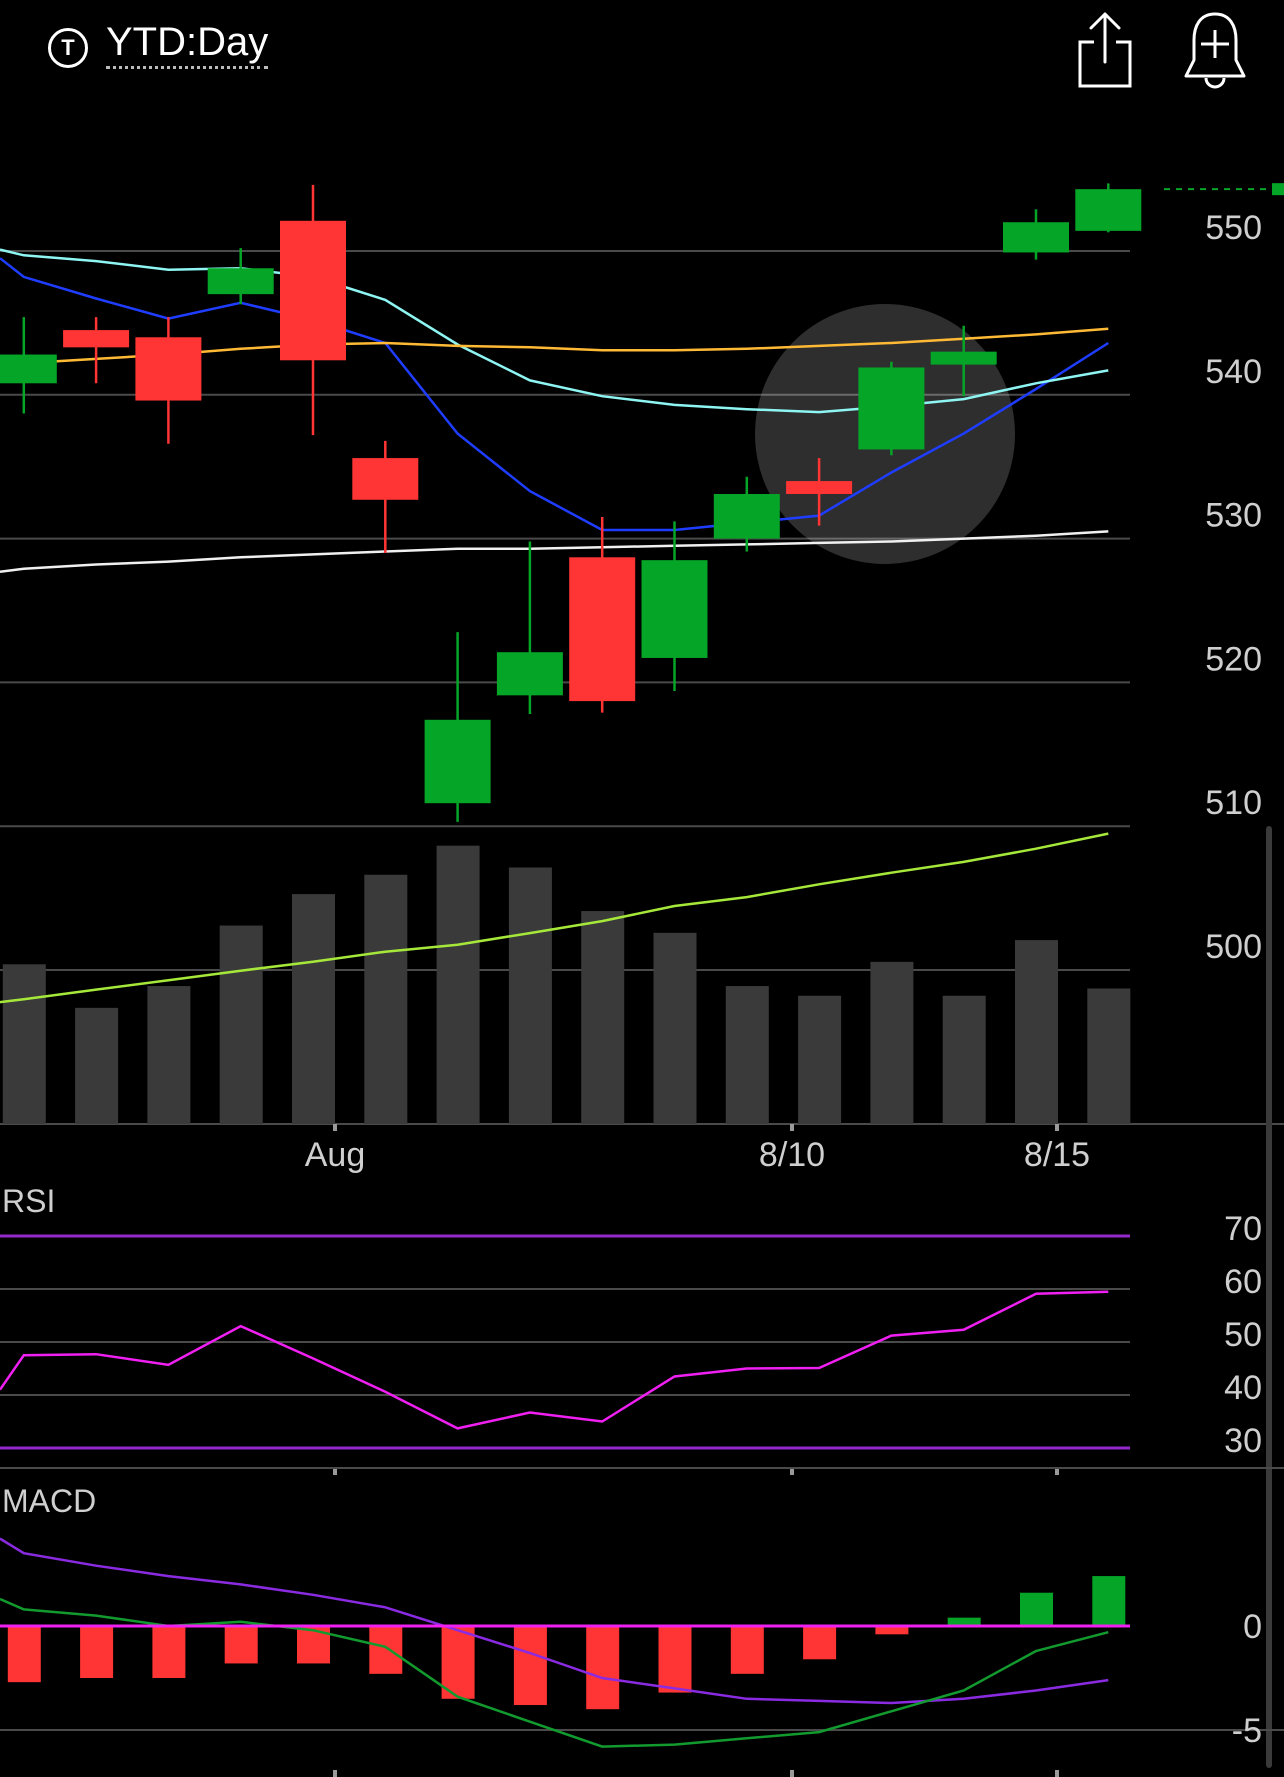 The width and height of the screenshot is (1284, 1777). I want to click on macd-panel, so click(642, 1642).